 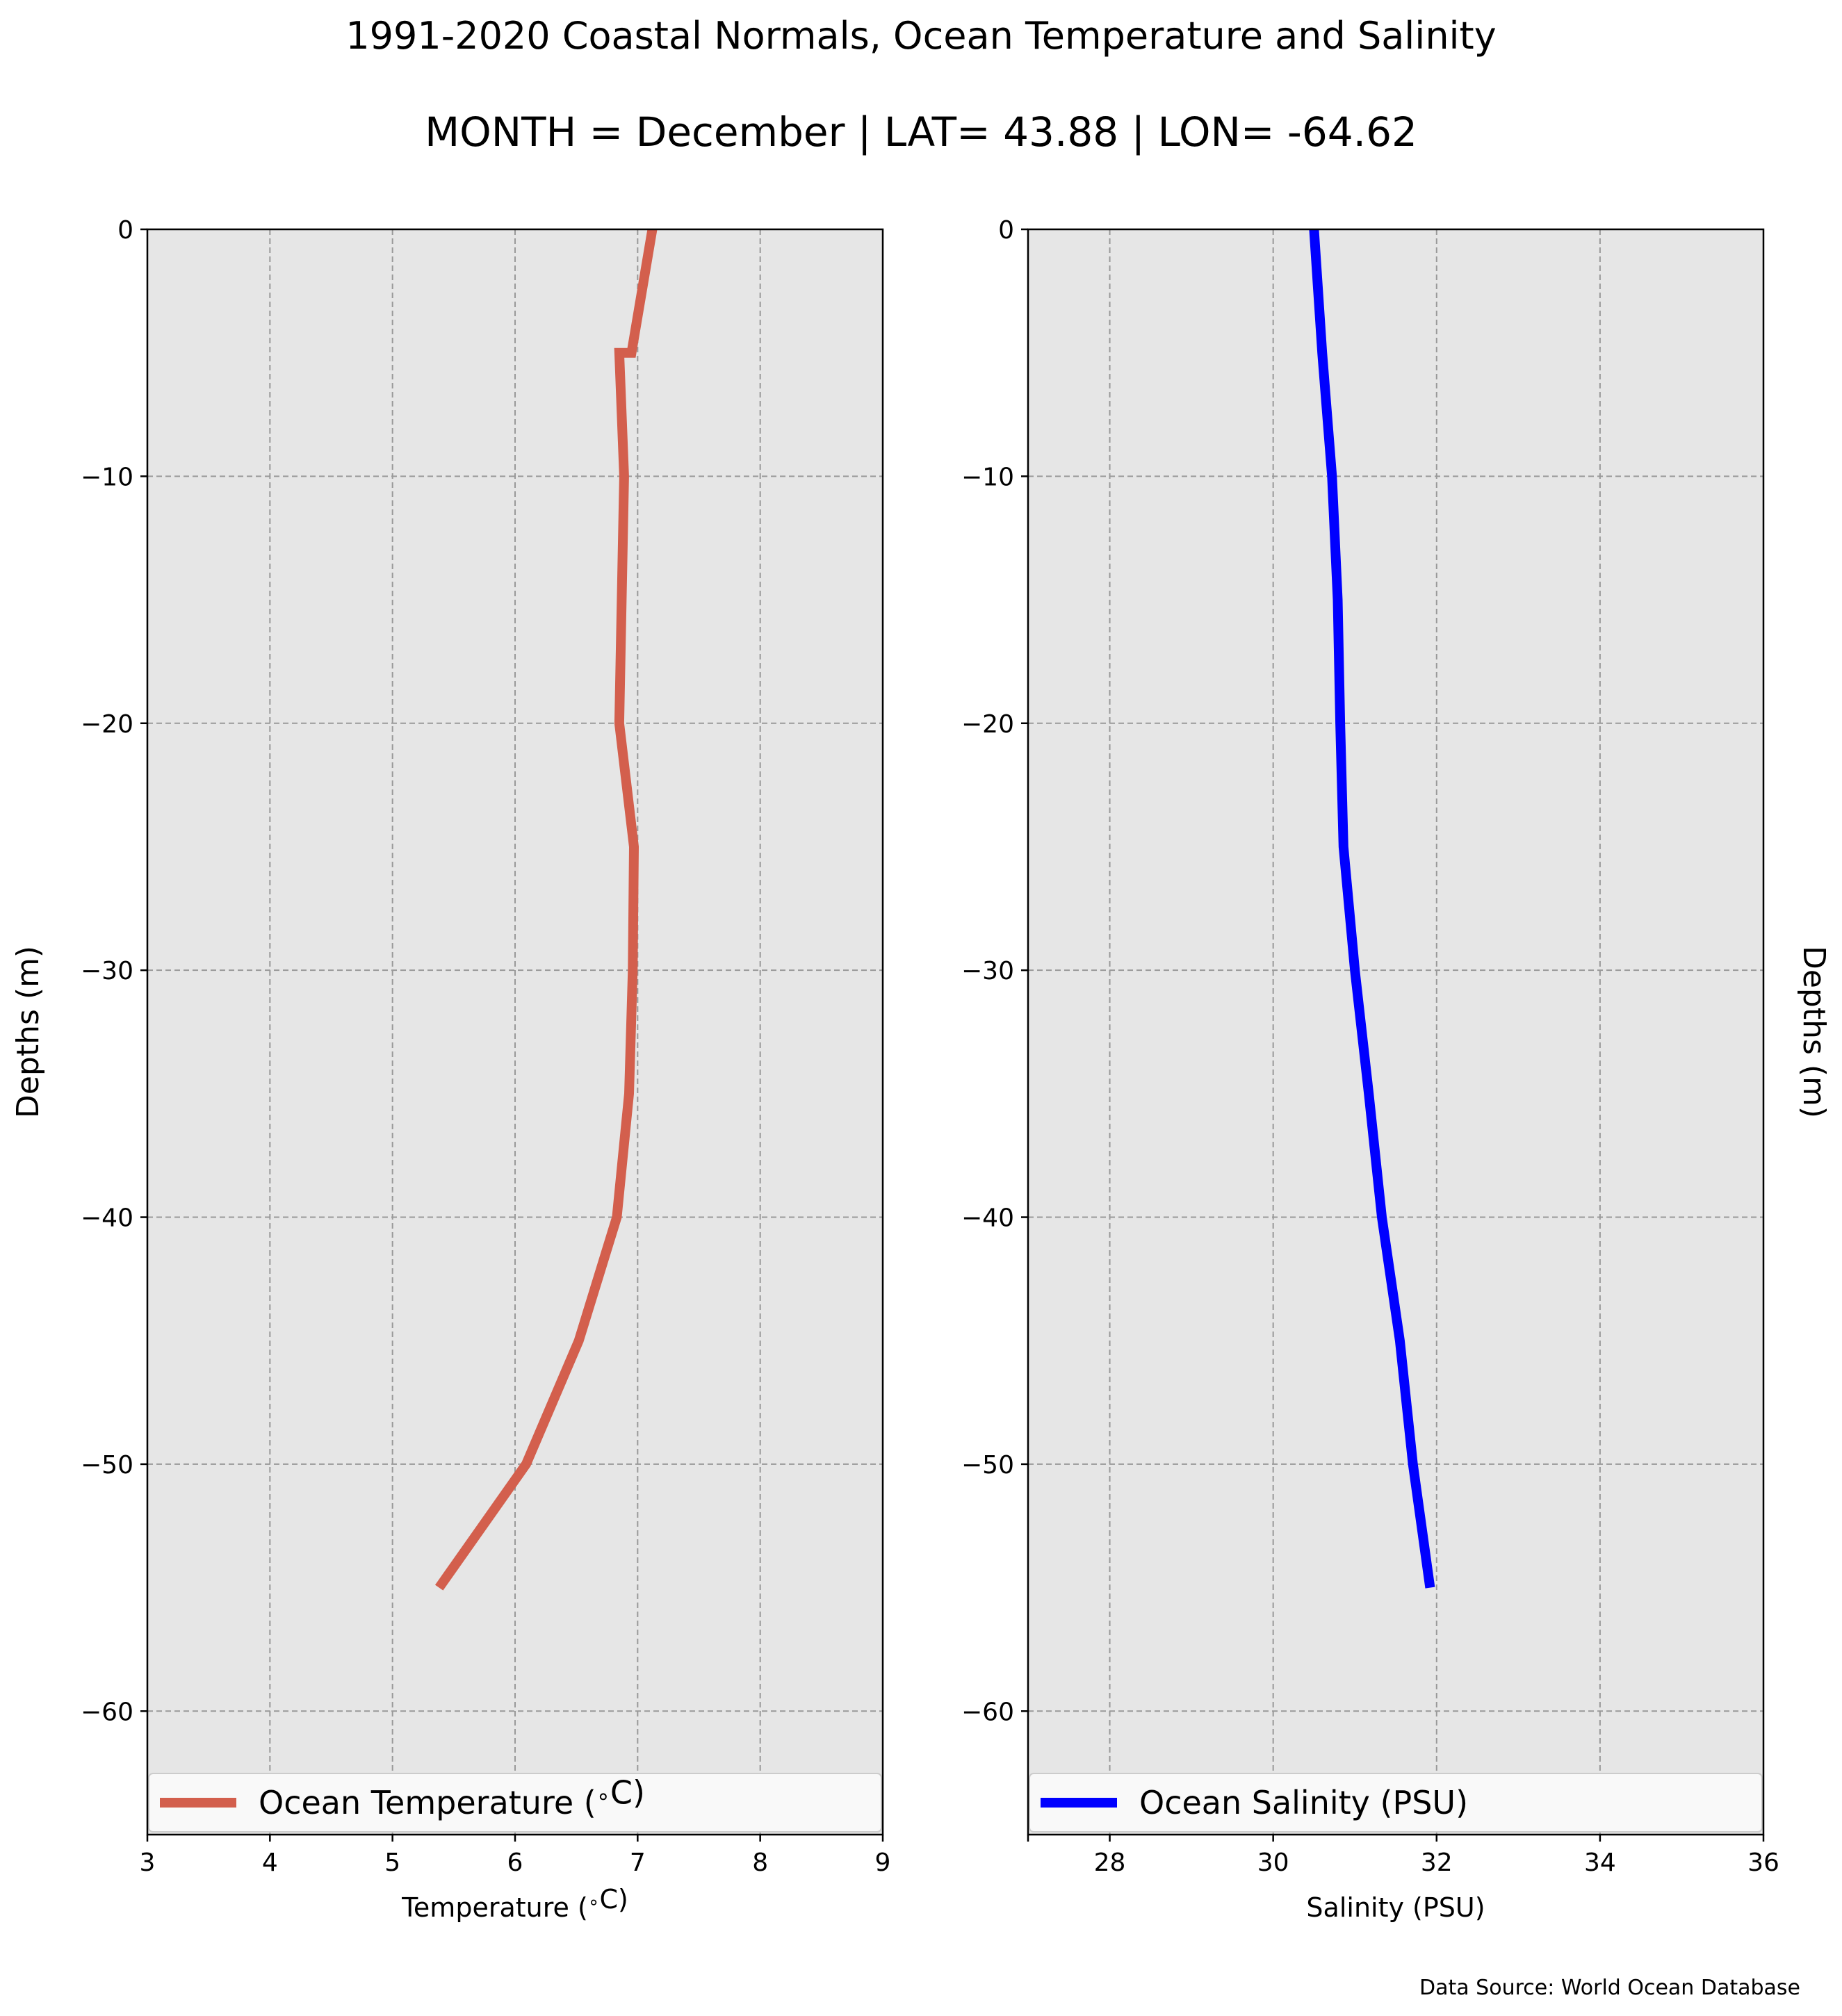 I want to click on salinity-y-tick-label: 0, so click(x=1006, y=231).